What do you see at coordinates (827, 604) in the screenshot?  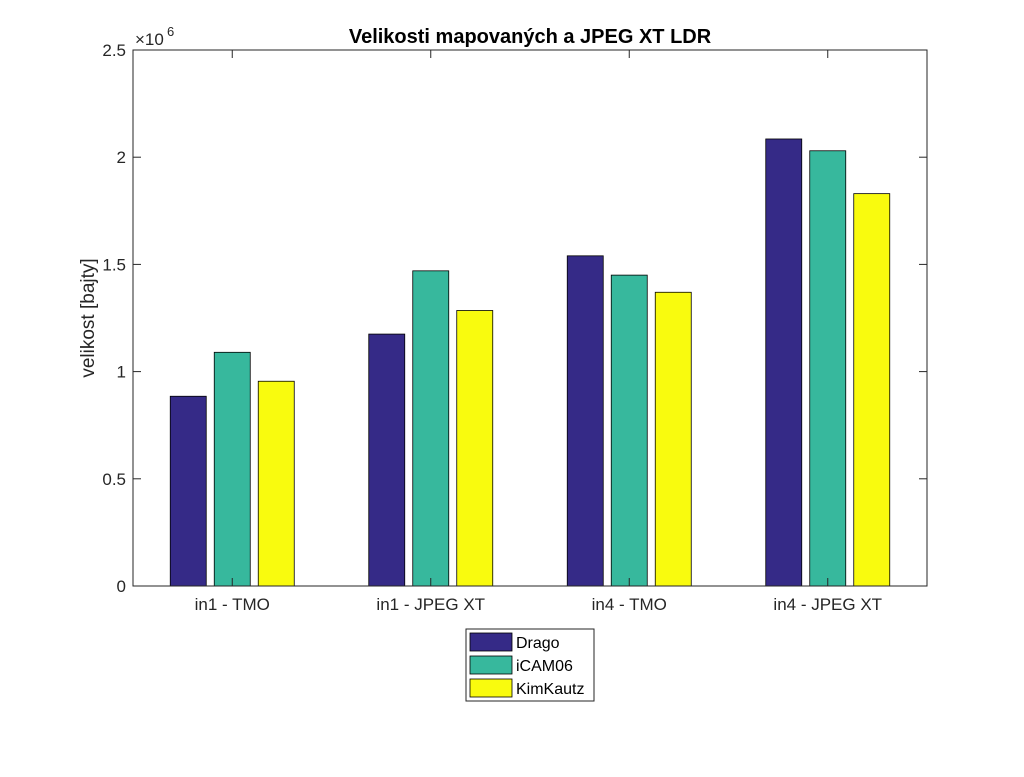 I see `x-tick-label: in4 - JPEG XT` at bounding box center [827, 604].